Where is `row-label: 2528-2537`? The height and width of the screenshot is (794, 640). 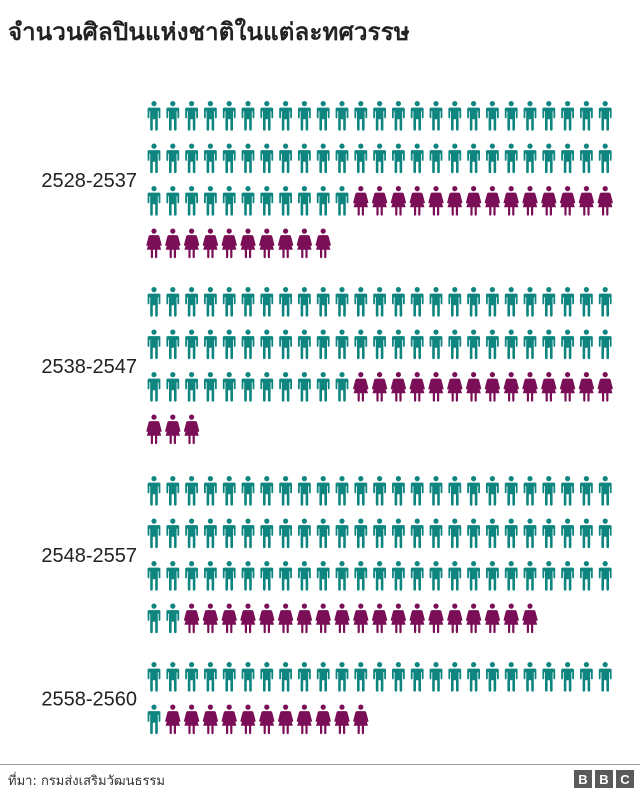 row-label: 2528-2537 is located at coordinates (89, 181).